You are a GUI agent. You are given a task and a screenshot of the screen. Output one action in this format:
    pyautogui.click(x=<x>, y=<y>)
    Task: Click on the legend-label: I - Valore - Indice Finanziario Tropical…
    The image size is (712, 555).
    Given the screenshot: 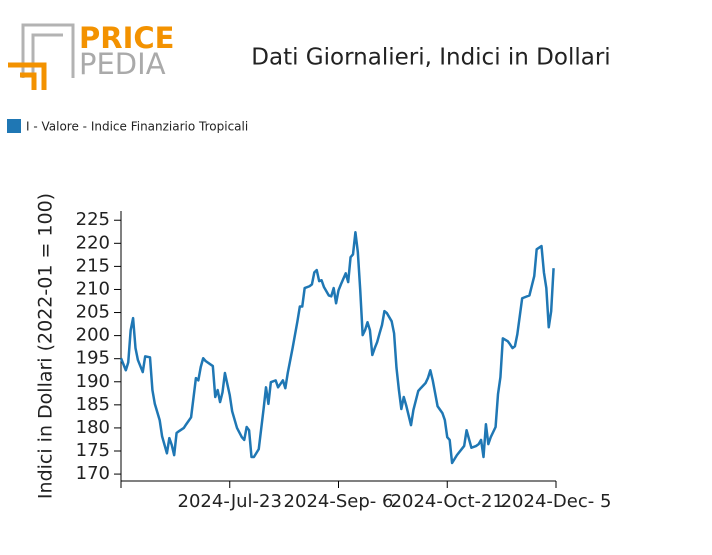 What is the action you would take?
    pyautogui.click(x=137, y=127)
    